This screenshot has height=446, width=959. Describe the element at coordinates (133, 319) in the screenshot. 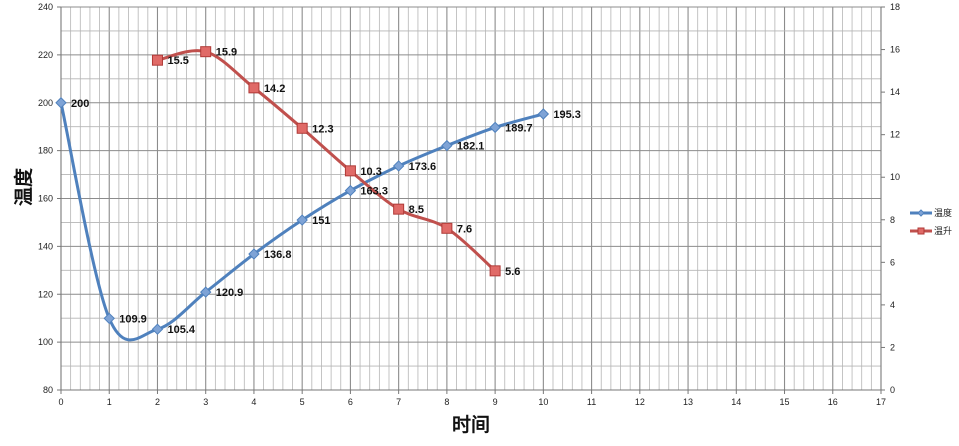

I see `data-label: 109.9` at that location.